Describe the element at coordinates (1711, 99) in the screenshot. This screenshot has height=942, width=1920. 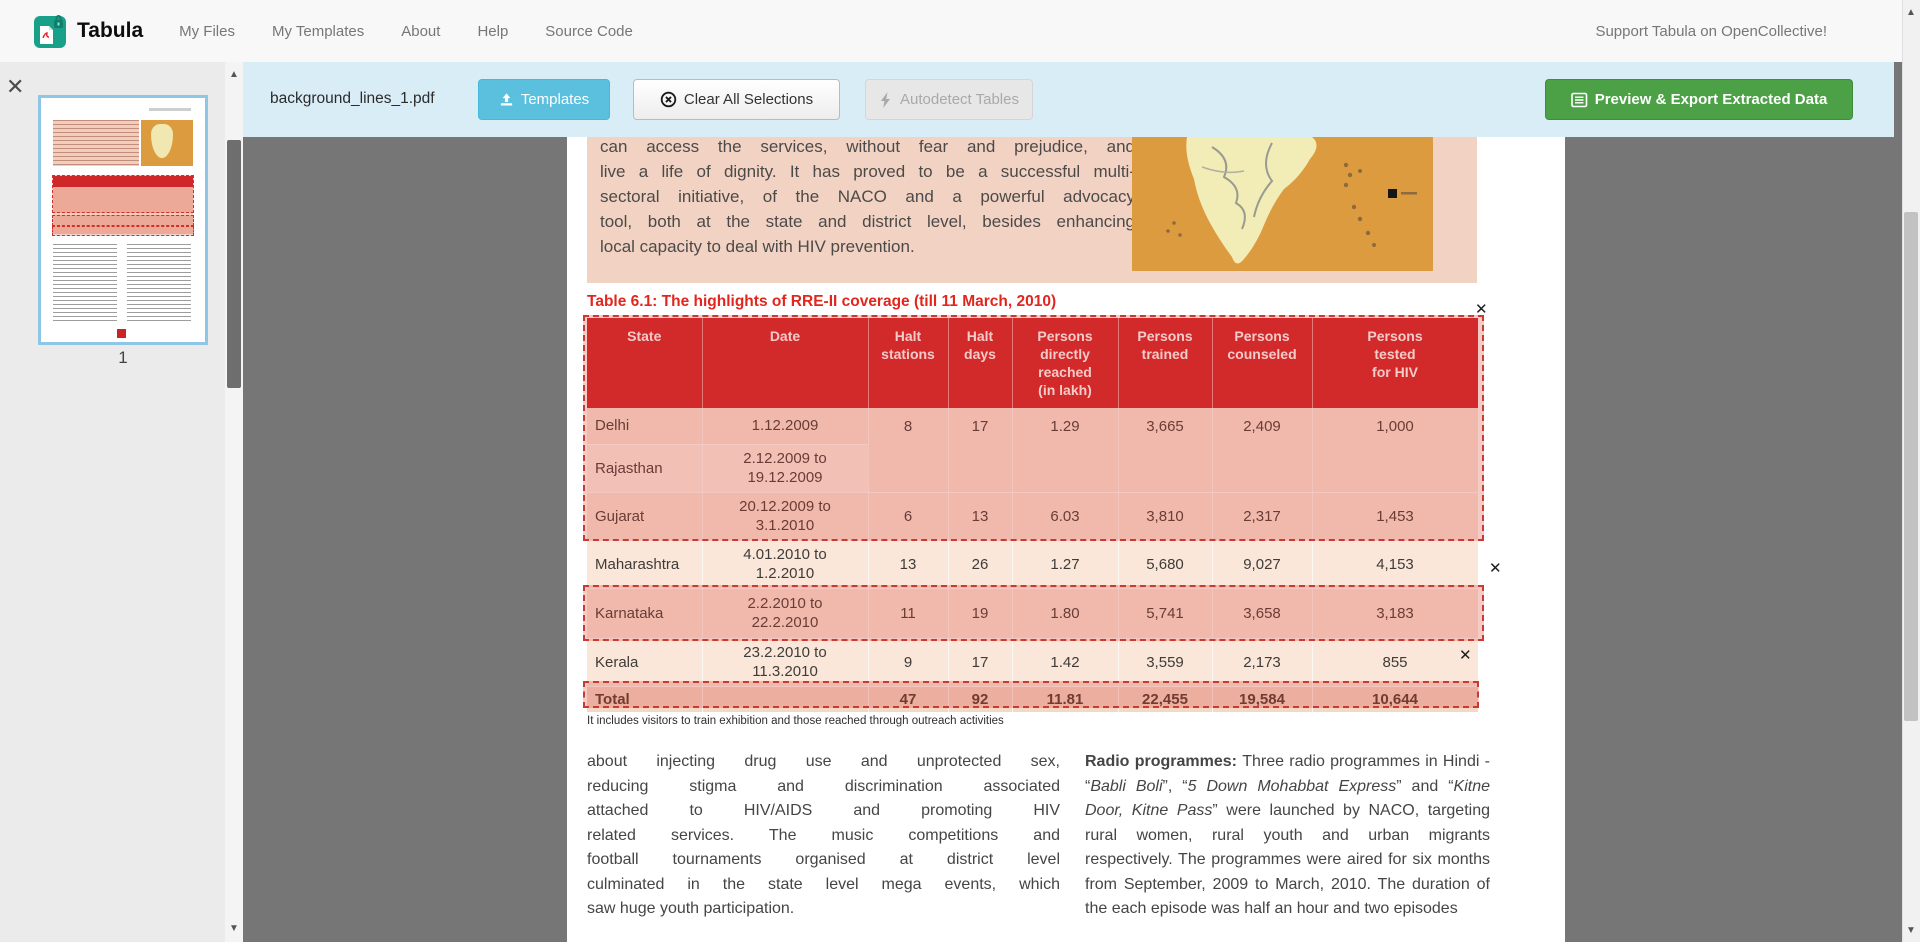
I see `export-label: Preview & Export Extracted Data` at that location.